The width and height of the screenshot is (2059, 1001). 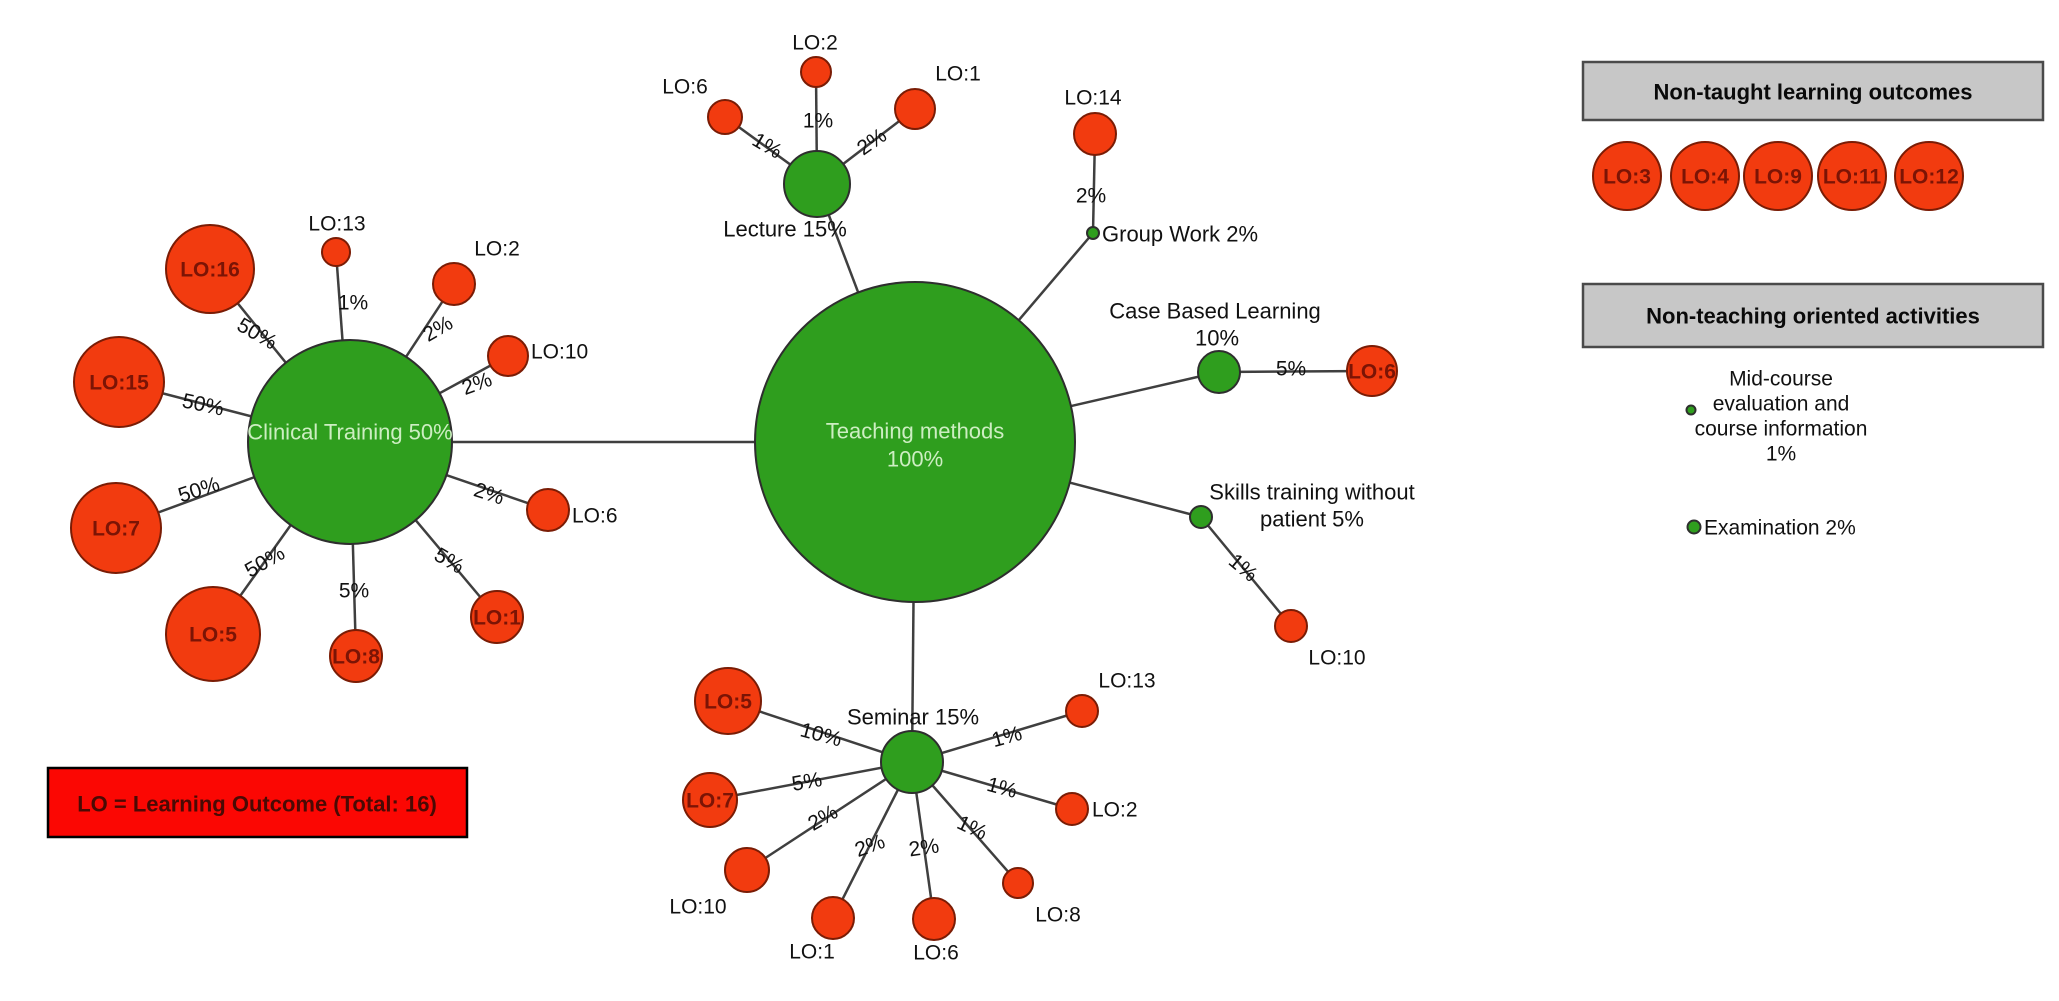 I want to click on node-skills-training, so click(x=1201, y=517).